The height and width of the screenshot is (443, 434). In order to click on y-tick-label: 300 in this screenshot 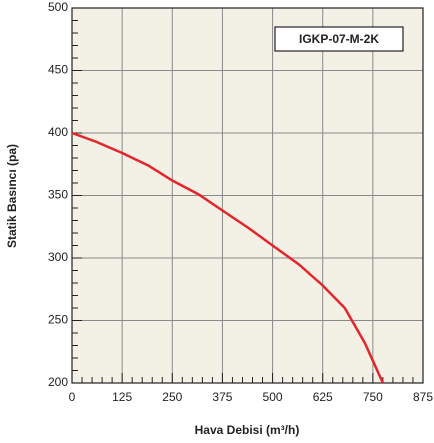, I will do `click(58, 257)`.